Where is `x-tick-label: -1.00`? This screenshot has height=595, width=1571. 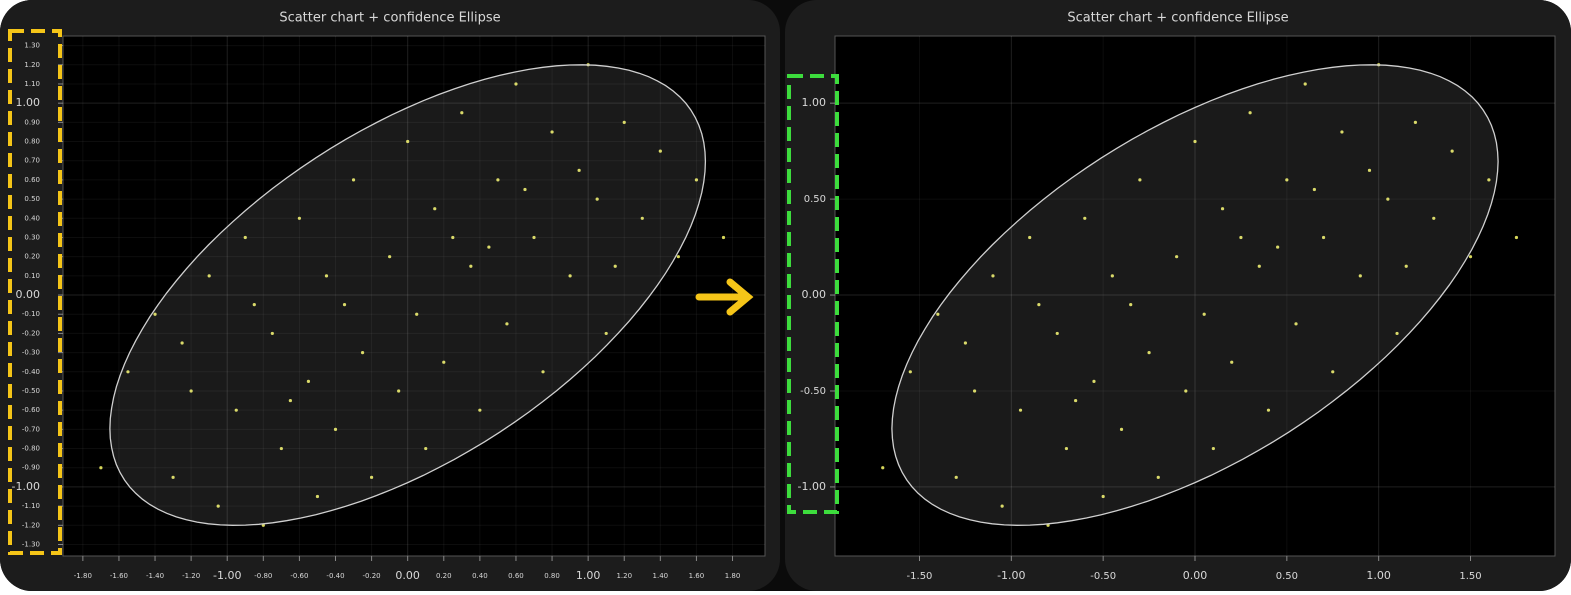 x-tick-label: -1.00 is located at coordinates (227, 575).